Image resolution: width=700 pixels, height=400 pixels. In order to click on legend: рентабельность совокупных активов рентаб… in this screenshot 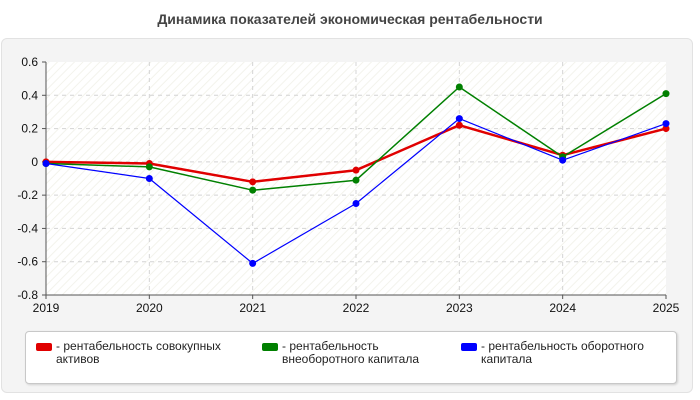, I will do `click(351, 357)`.